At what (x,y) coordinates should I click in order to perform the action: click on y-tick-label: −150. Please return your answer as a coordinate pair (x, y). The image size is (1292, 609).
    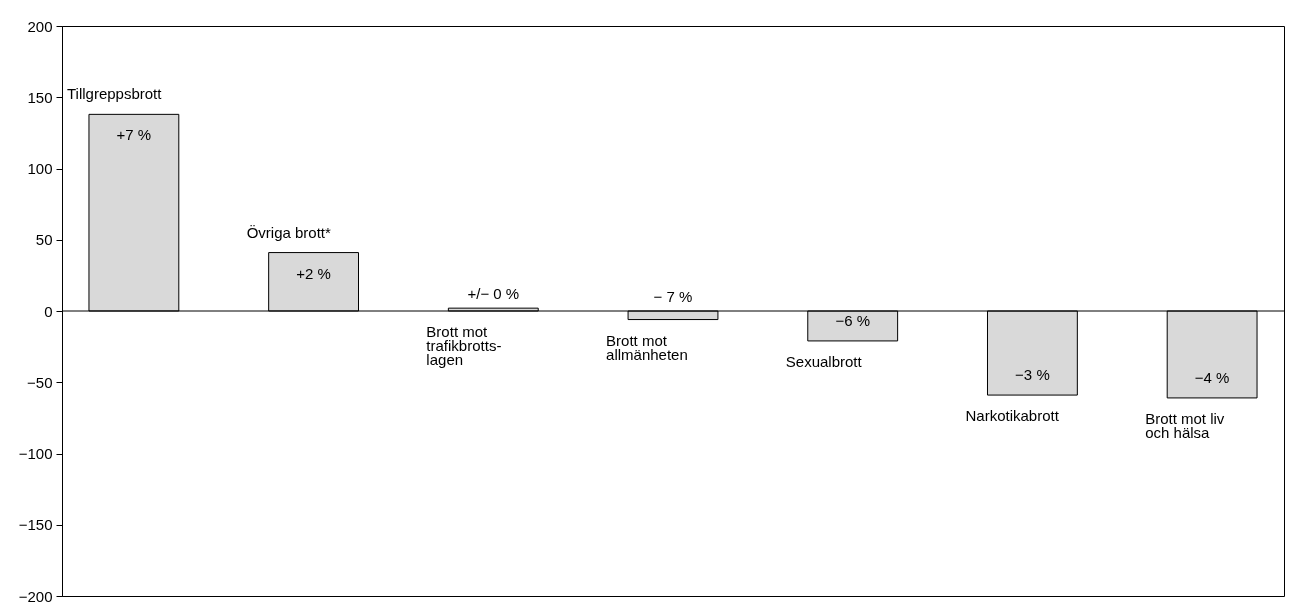
    Looking at the image, I should click on (35, 525).